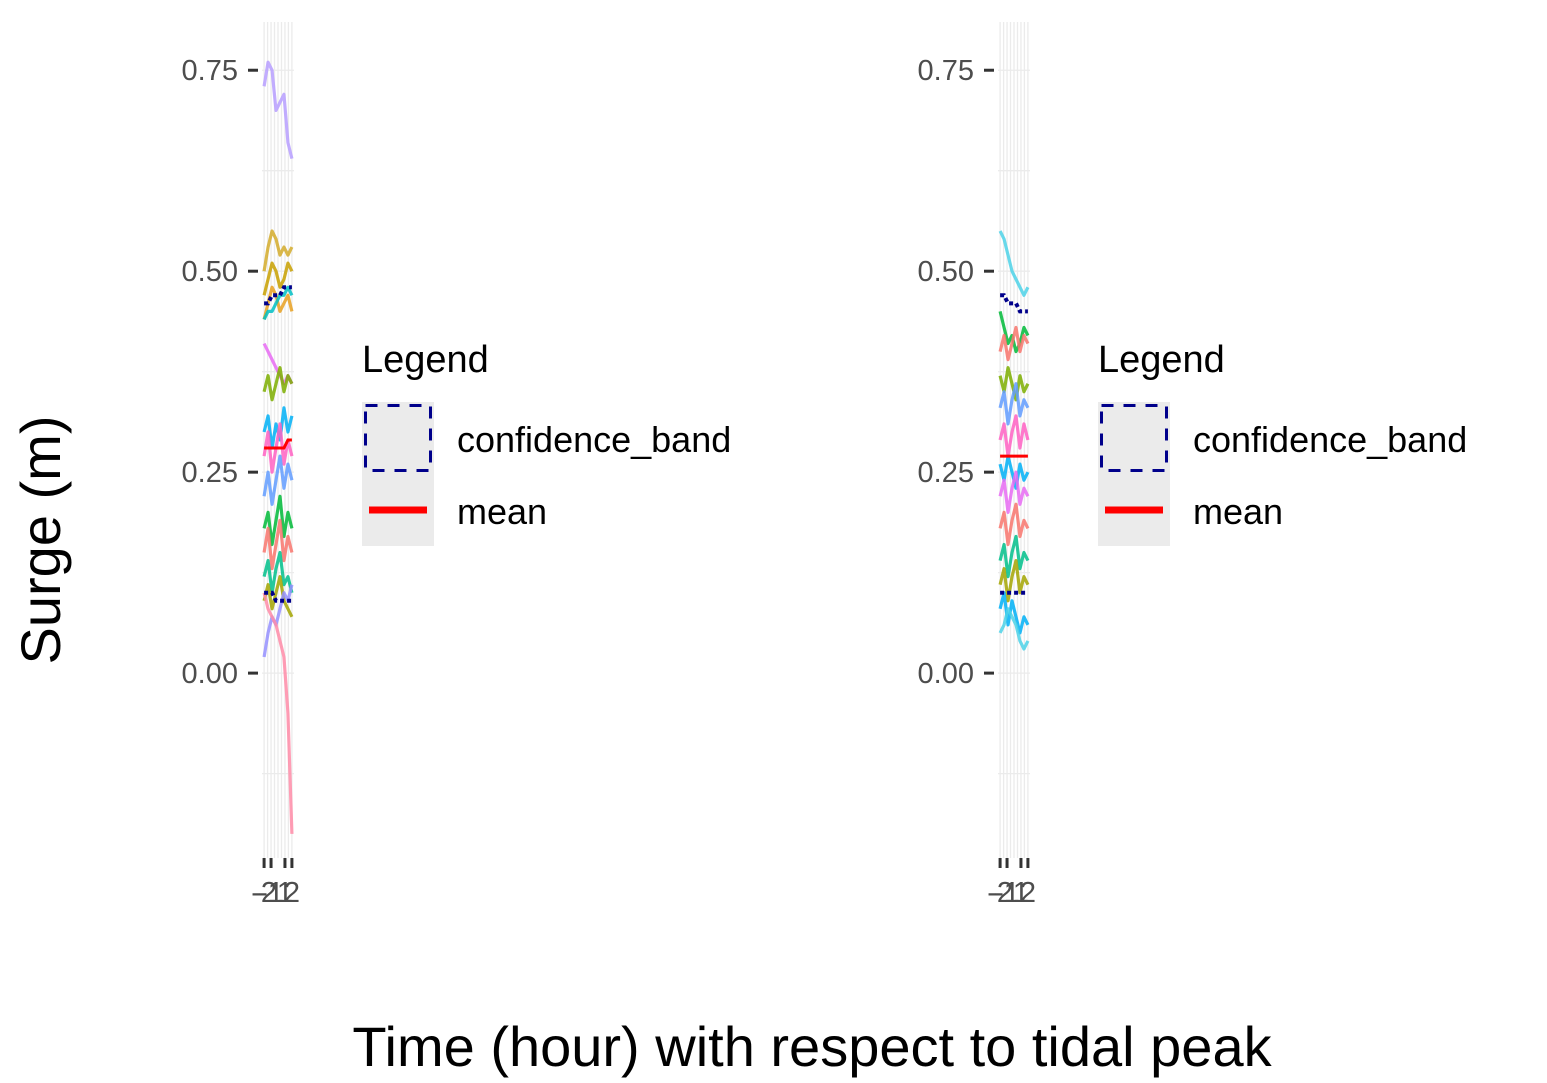 This screenshot has height=1083, width=1547. Describe the element at coordinates (812, 1046) in the screenshot. I see `x-axis-title: Time (hour) with respect to tidal peak` at that location.